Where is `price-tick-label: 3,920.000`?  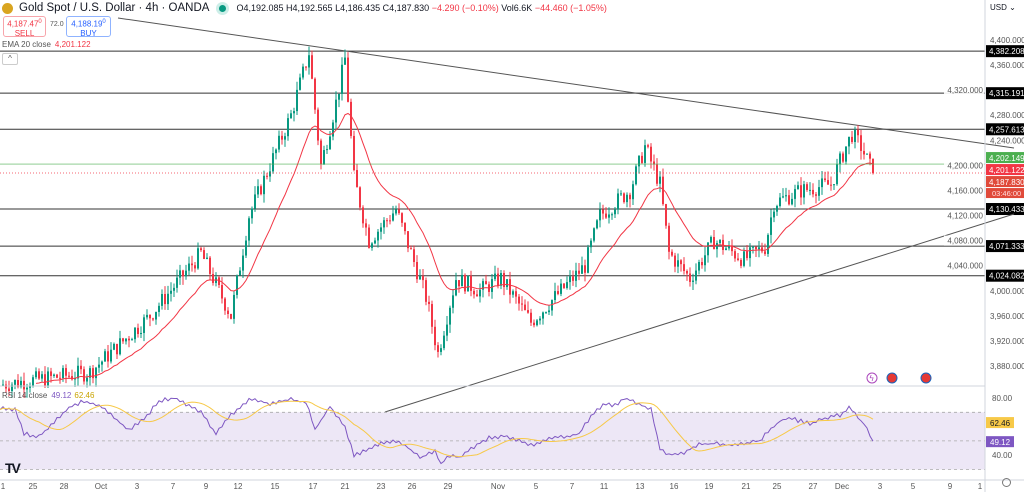 price-tick-label: 3,920.000 is located at coordinates (1007, 341).